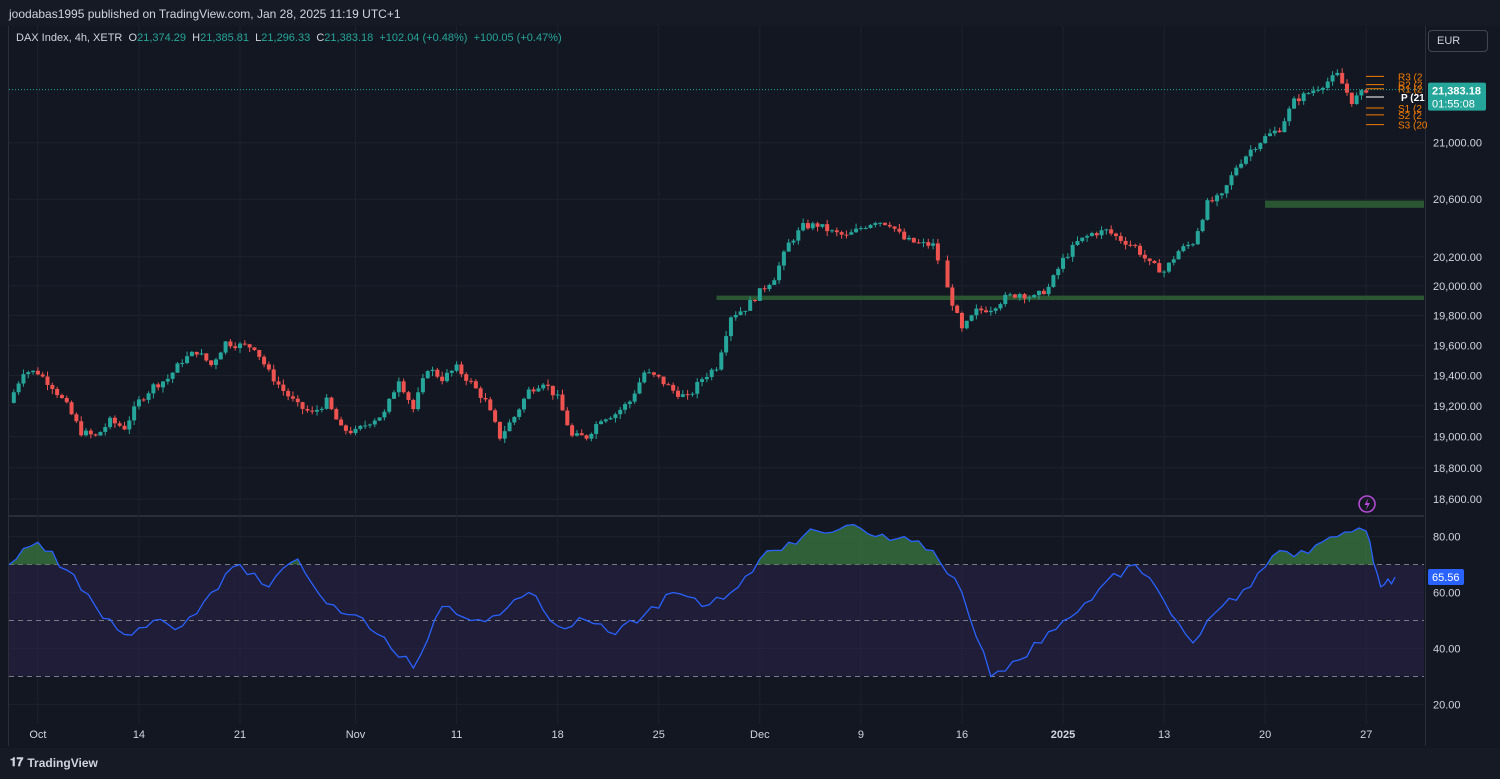 The image size is (1500, 779). I want to click on countdown-label: 01:55:08, so click(1453, 105).